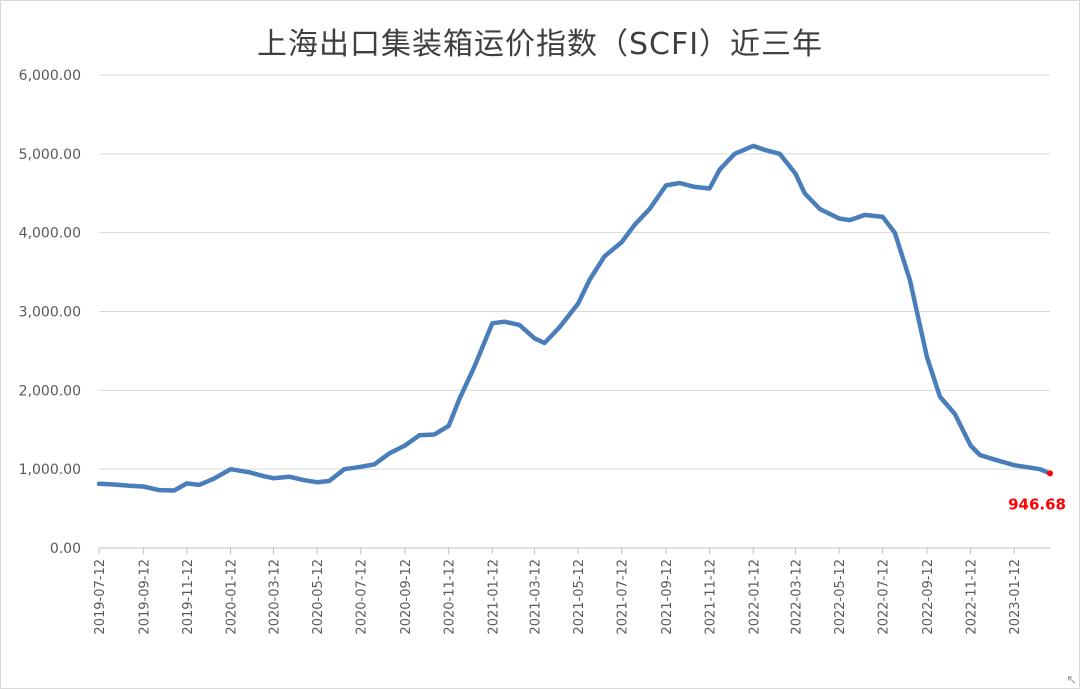 Image resolution: width=1080 pixels, height=689 pixels. What do you see at coordinates (406, 597) in the screenshot?
I see `x-tick-label: 2020-09-12` at bounding box center [406, 597].